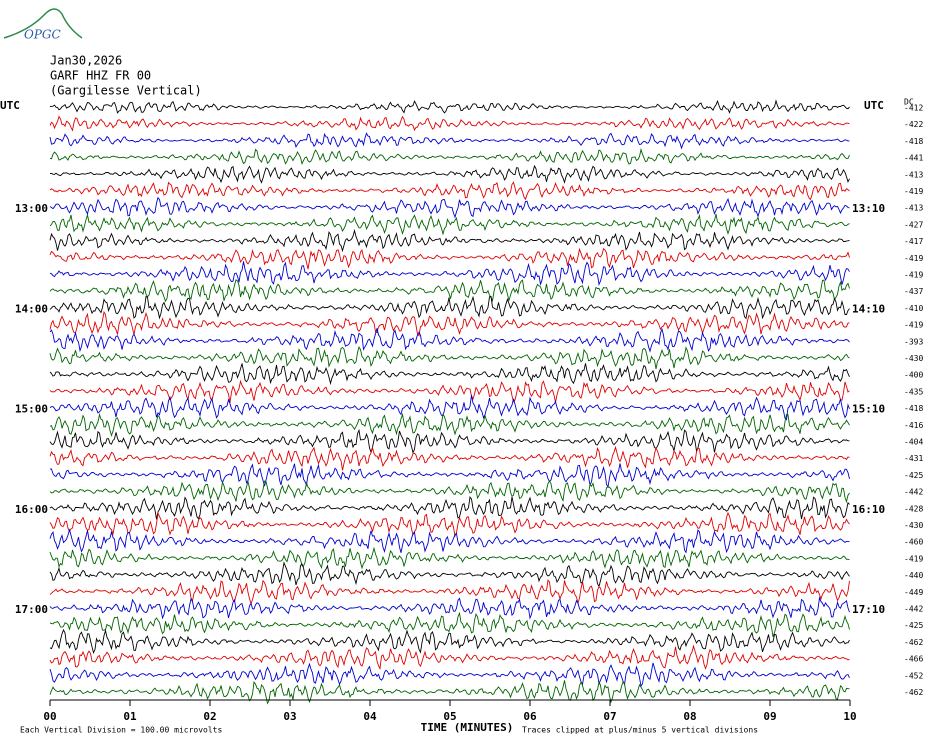  Describe the element at coordinates (31, 208) in the screenshot. I see `left-hour-label: 13:00` at that location.